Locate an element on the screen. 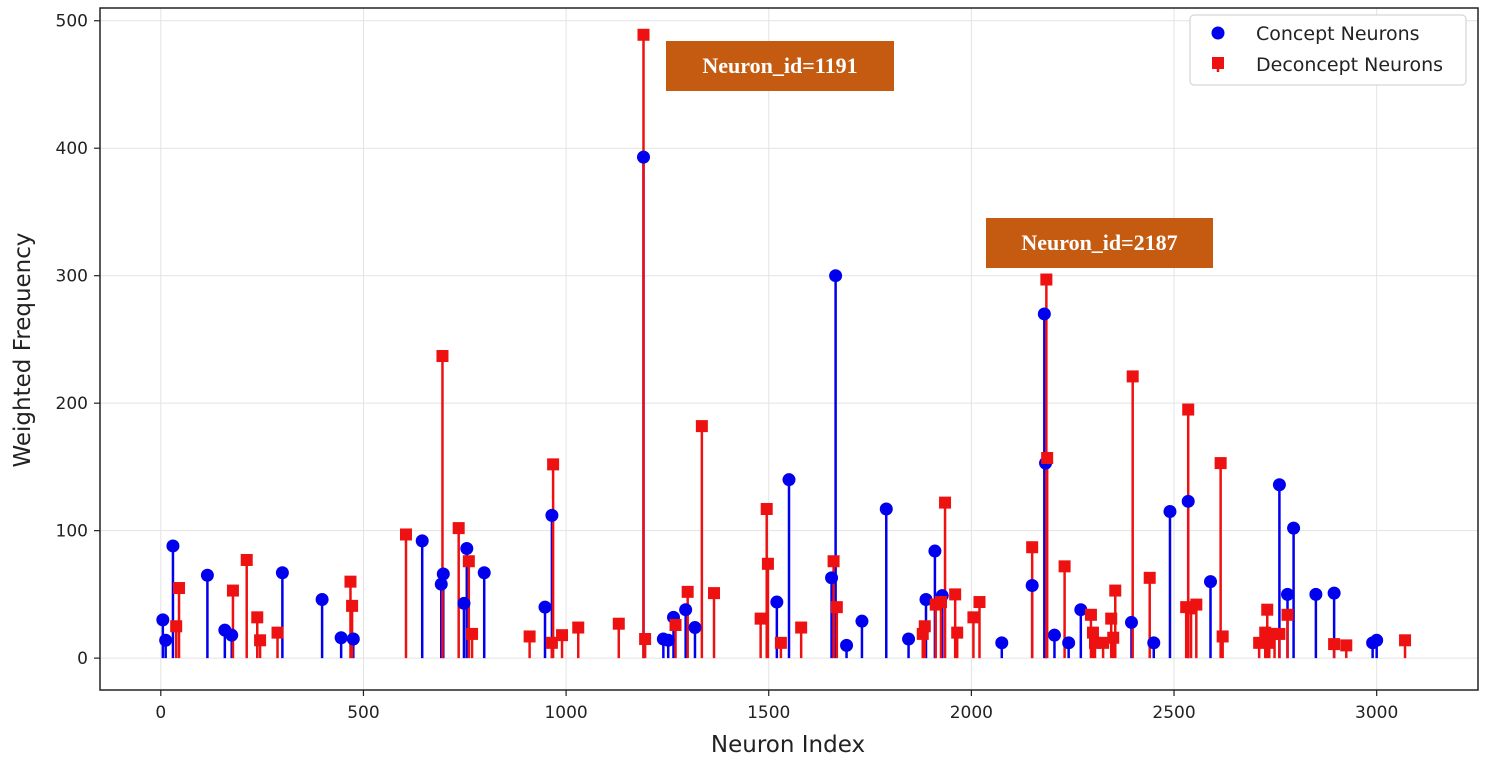  annotation-neuron-1191: Neuron_id=1191 is located at coordinates (780, 66).